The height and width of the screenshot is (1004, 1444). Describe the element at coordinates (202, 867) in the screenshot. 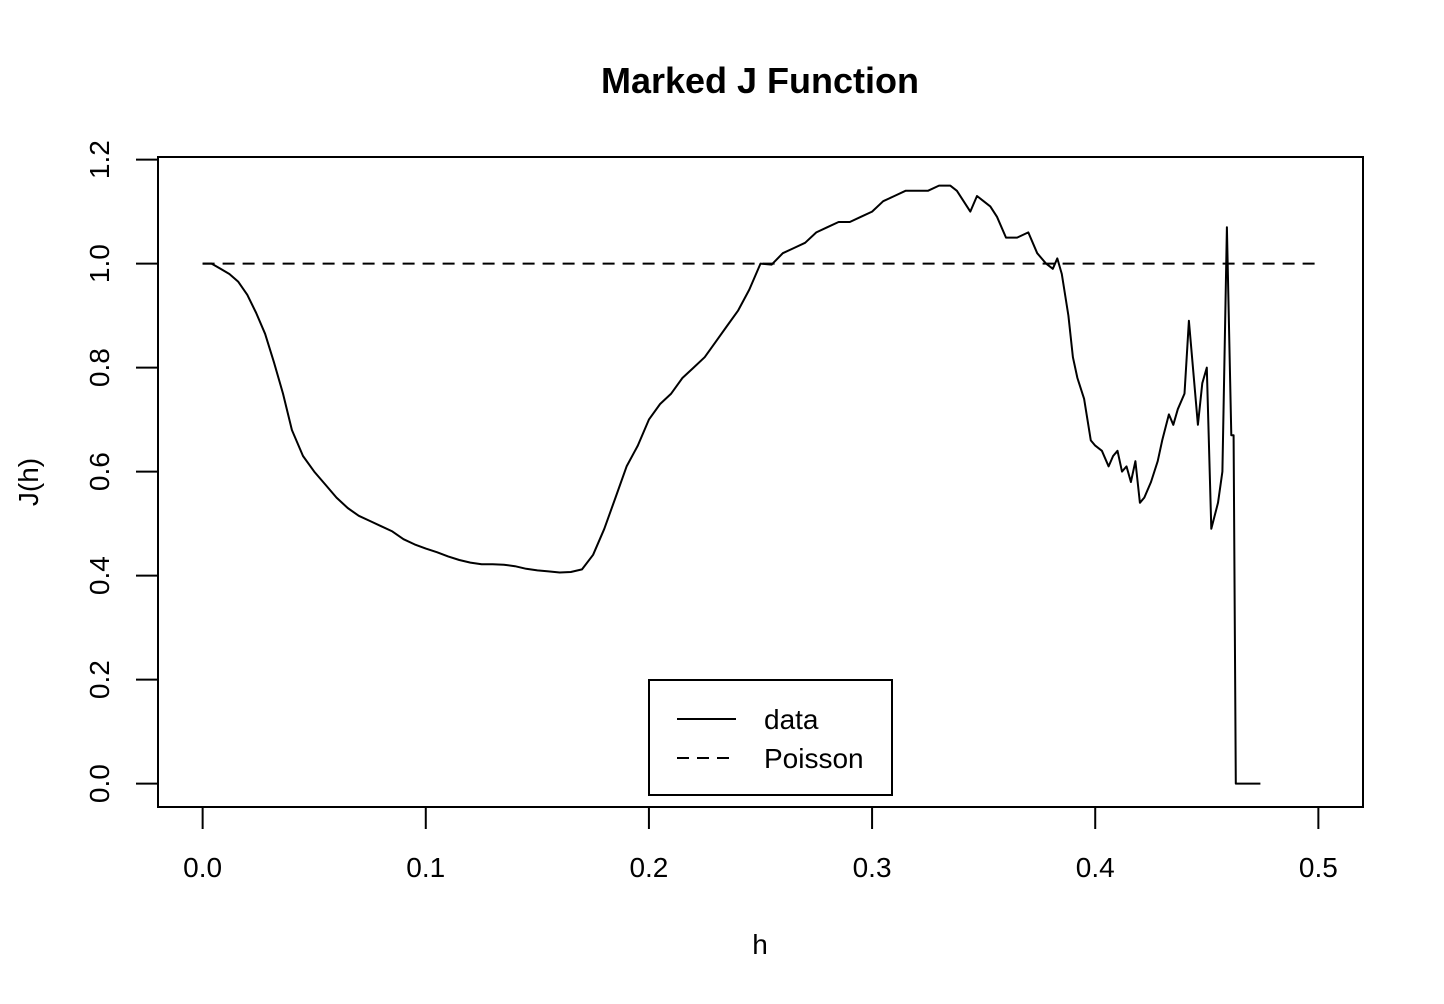

I see `x-tick-label: 0.0` at that location.